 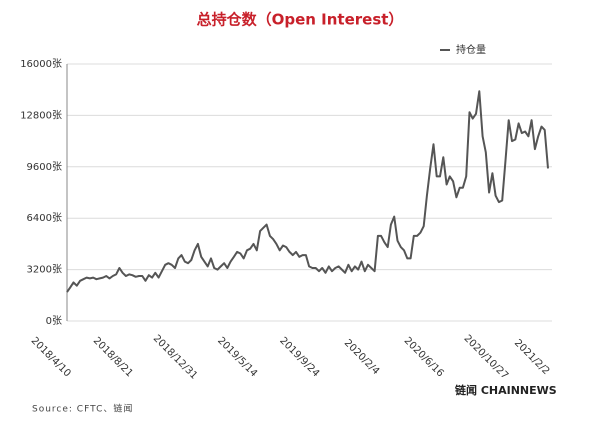 What do you see at coordinates (506, 390) in the screenshot?
I see `brand: 链闻 CHAINNEWS` at bounding box center [506, 390].